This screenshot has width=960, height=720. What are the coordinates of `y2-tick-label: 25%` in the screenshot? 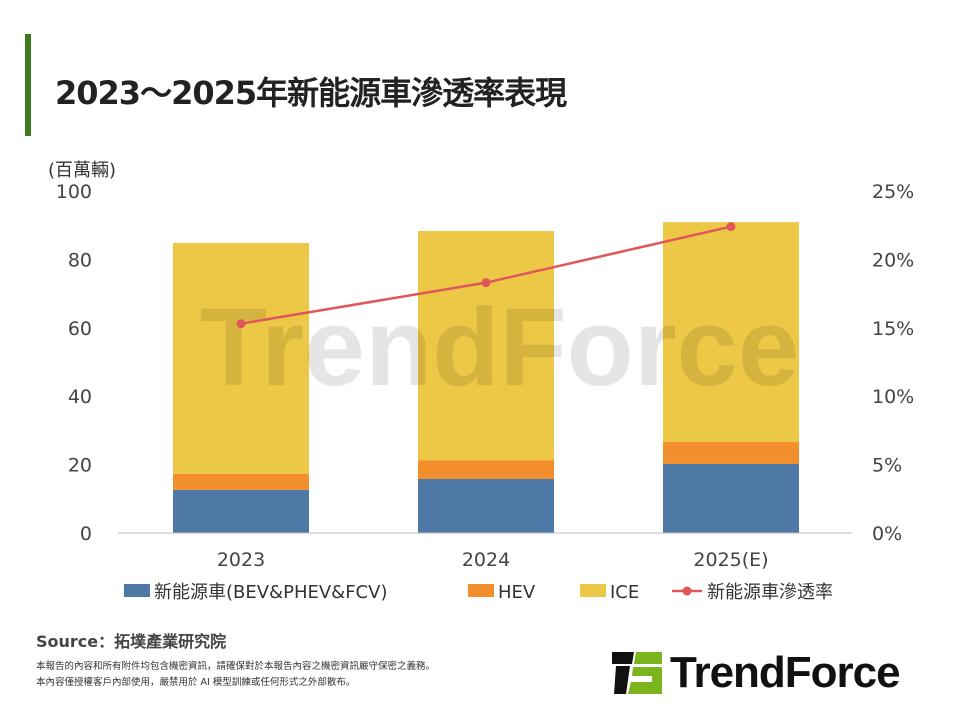 It's located at (893, 192).